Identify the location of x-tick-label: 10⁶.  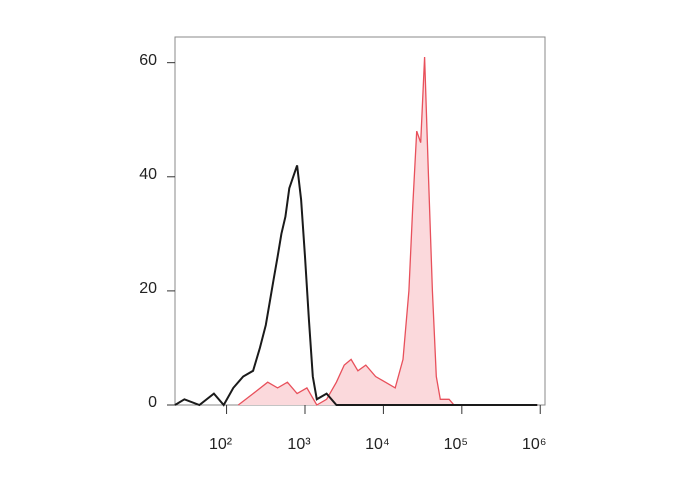
(534, 444).